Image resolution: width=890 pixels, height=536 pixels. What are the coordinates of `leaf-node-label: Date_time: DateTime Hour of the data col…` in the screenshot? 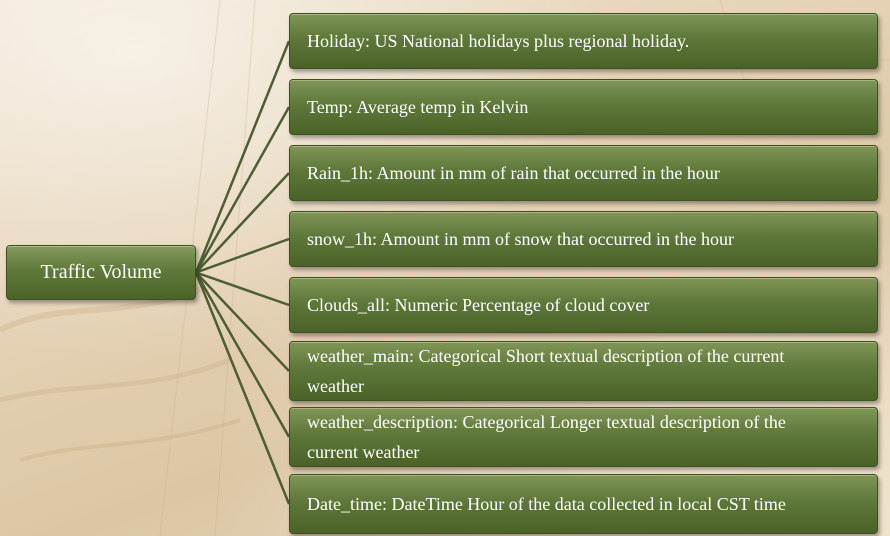 It's located at (546, 504).